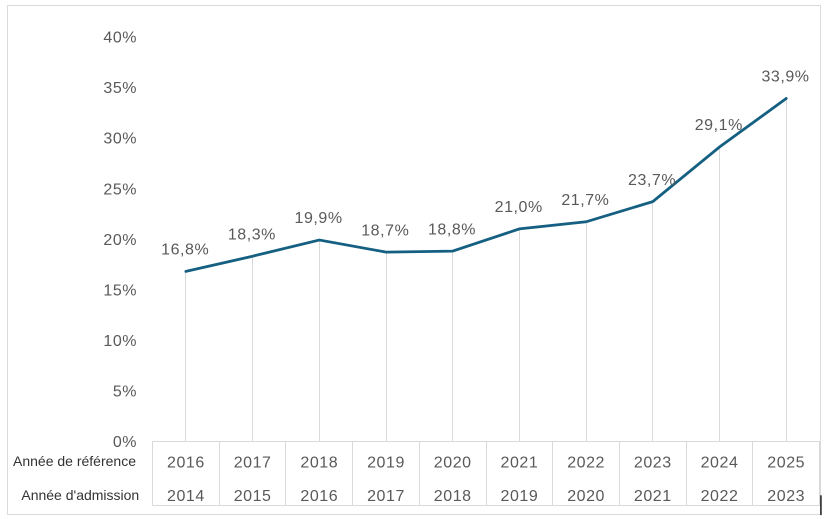 This screenshot has height=519, width=825. I want to click on svg-text: 2015, so click(253, 496).